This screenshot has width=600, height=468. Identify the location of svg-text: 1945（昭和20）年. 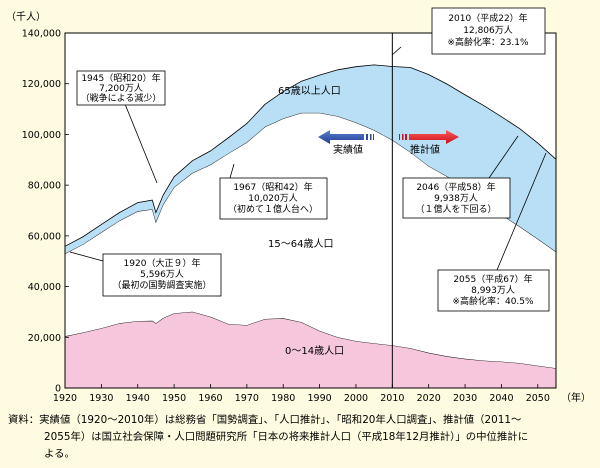
(120, 78).